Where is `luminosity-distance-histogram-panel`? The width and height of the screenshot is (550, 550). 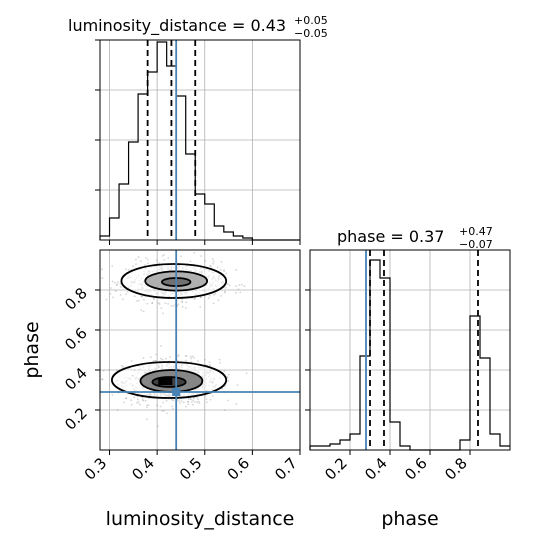
luminosity-distance-histogram-panel is located at coordinates (198, 142).